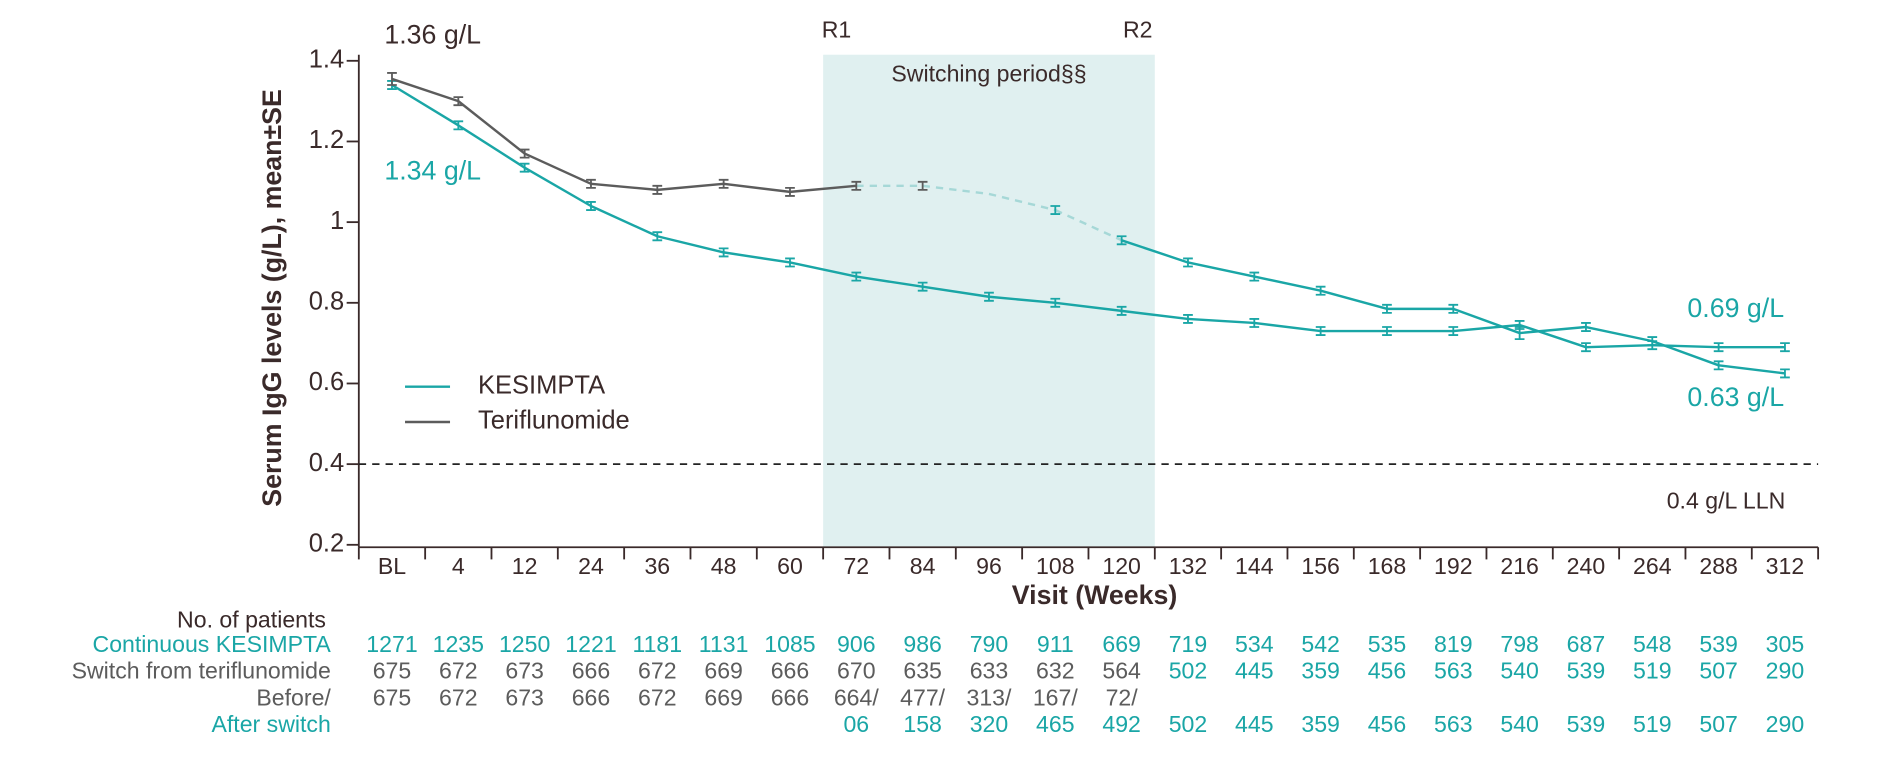 This screenshot has height=771, width=1879. What do you see at coordinates (591, 566) in the screenshot?
I see `x-tick-label: 24` at bounding box center [591, 566].